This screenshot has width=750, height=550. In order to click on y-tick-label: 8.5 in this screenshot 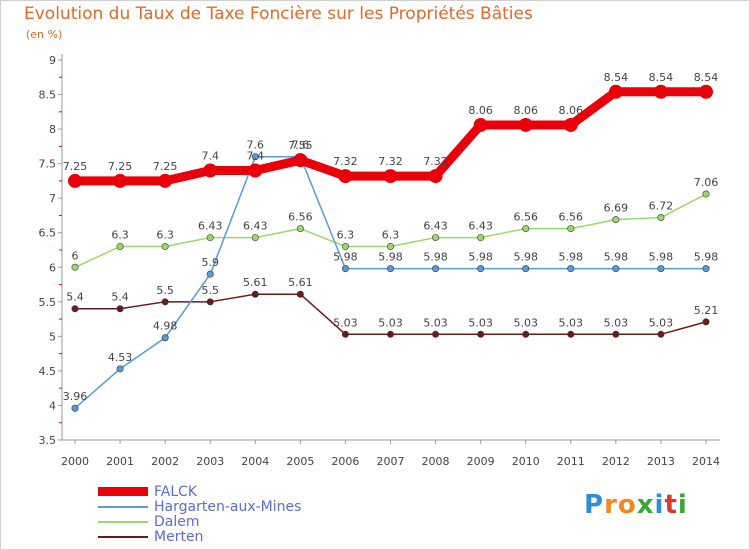, I will do `click(48, 95)`.